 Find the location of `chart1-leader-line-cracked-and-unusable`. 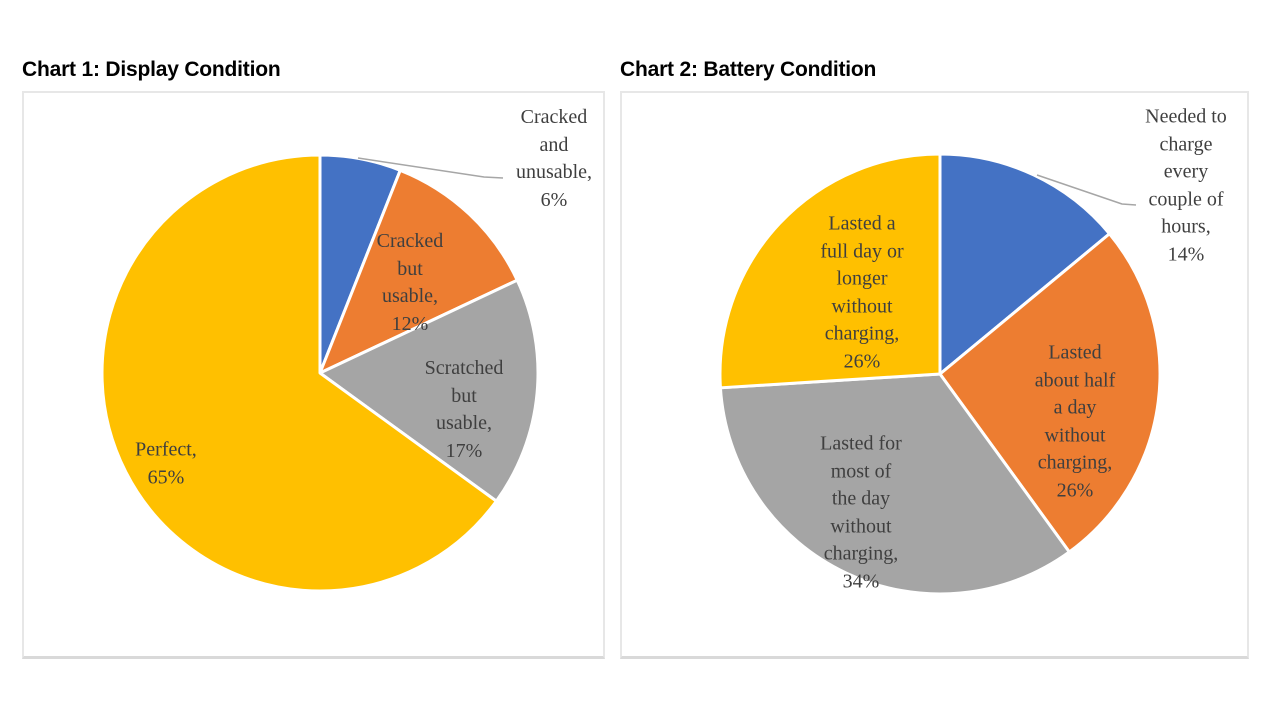

chart1-leader-line-cracked-and-unusable is located at coordinates (430, 168).